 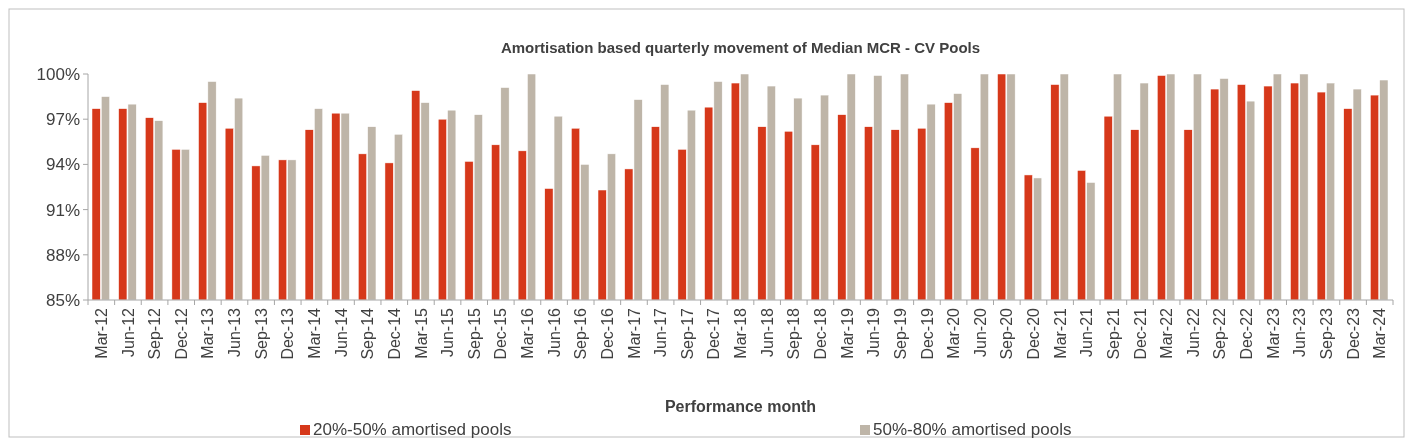 I want to click on x-tick-label: Jun-14, so click(x=341, y=332).